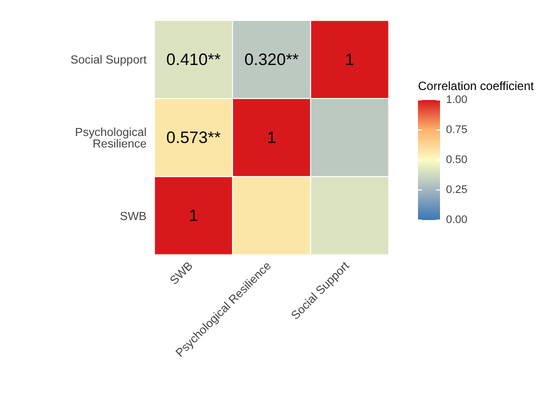  Describe the element at coordinates (133, 216) in the screenshot. I see `y-tick-label: SWB` at that location.